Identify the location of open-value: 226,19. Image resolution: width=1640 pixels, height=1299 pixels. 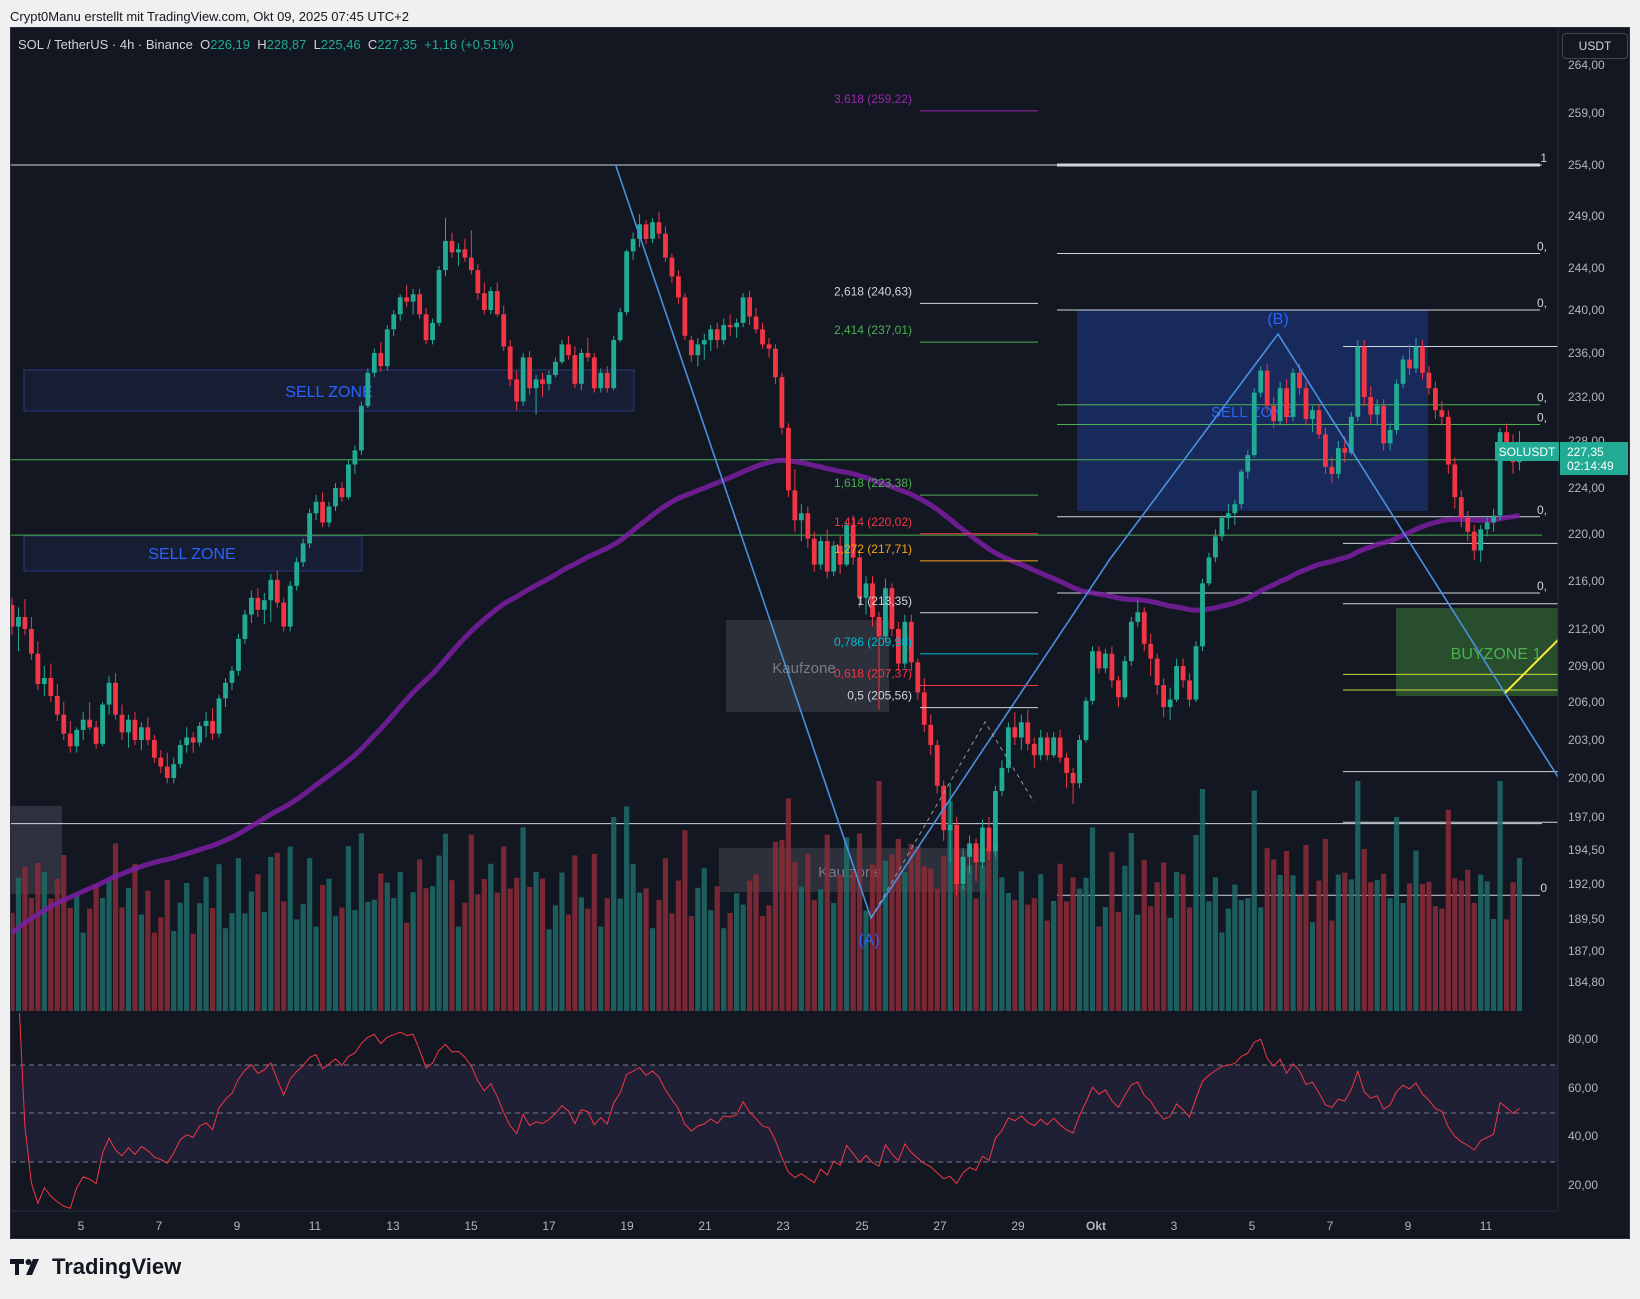
(230, 44).